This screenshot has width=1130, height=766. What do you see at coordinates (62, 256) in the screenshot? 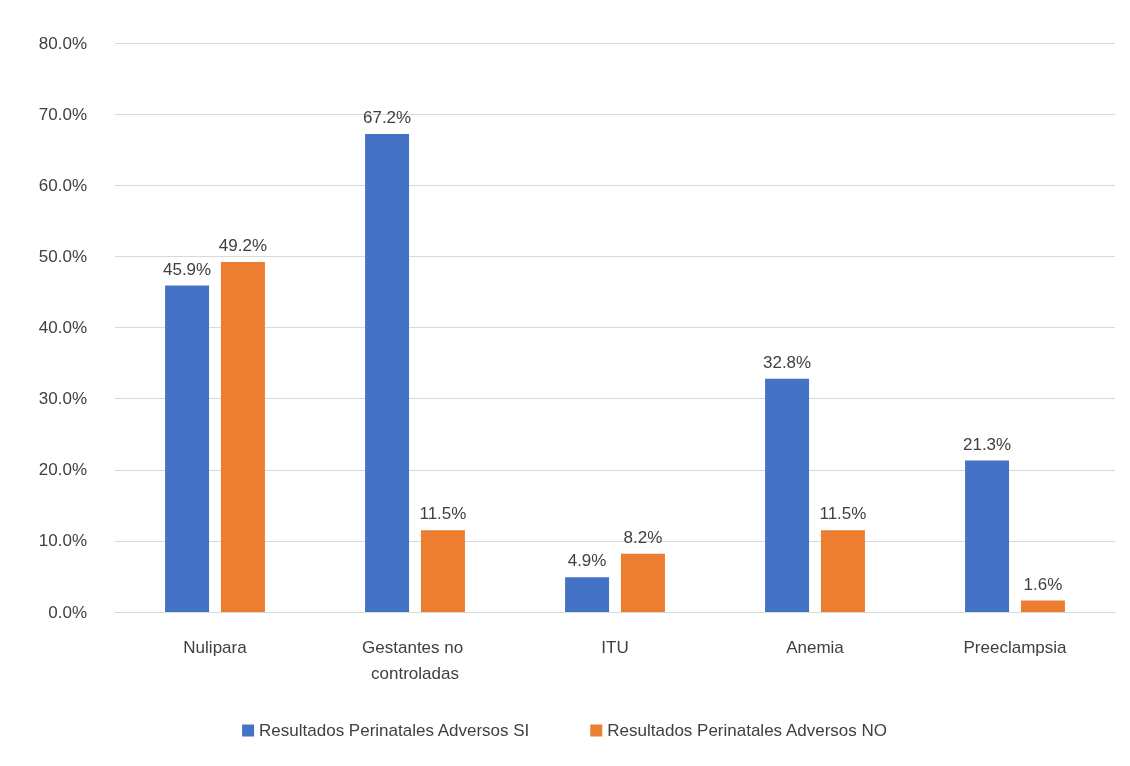
I see `y-tick-label: 50.0%` at bounding box center [62, 256].